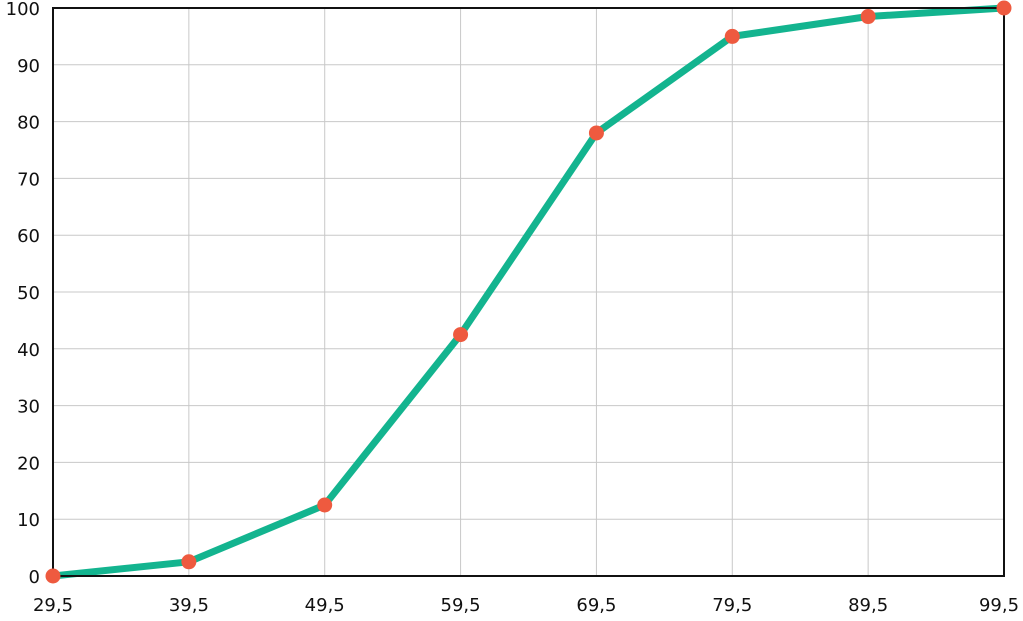 Image resolution: width=1023 pixels, height=621 pixels. What do you see at coordinates (732, 605) in the screenshot?
I see `x-tick-label: 79,5` at bounding box center [732, 605].